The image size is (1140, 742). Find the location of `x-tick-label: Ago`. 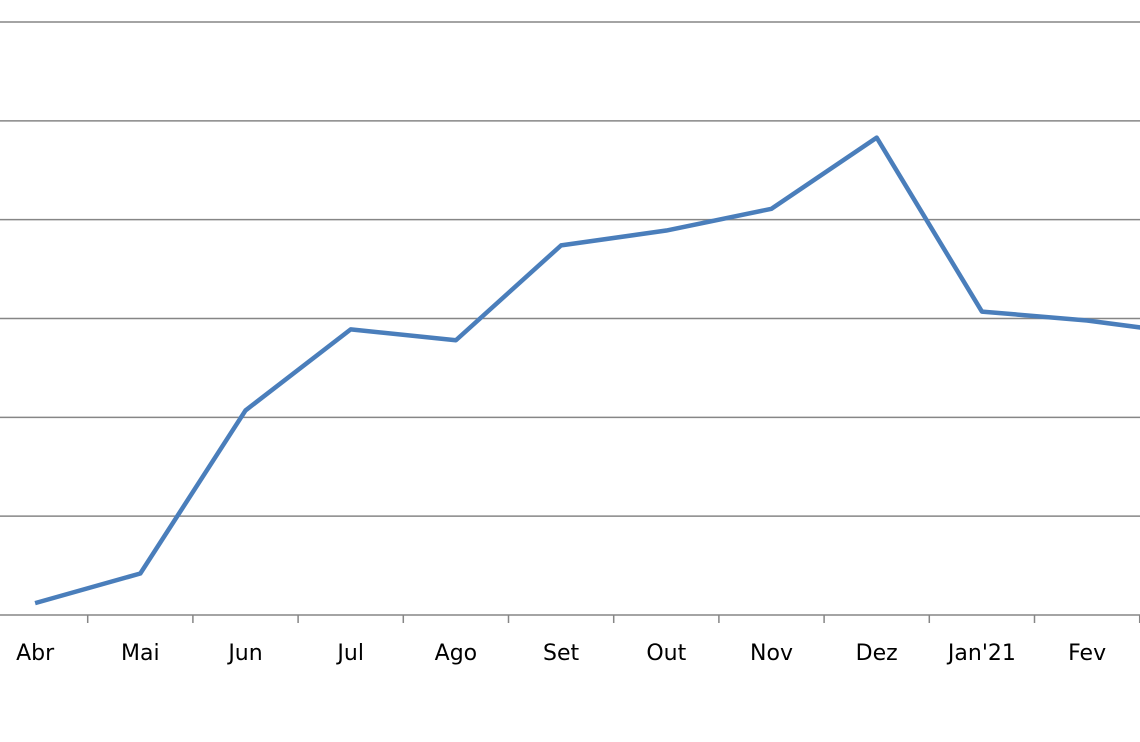

x-tick-label: Ago is located at coordinates (456, 653).